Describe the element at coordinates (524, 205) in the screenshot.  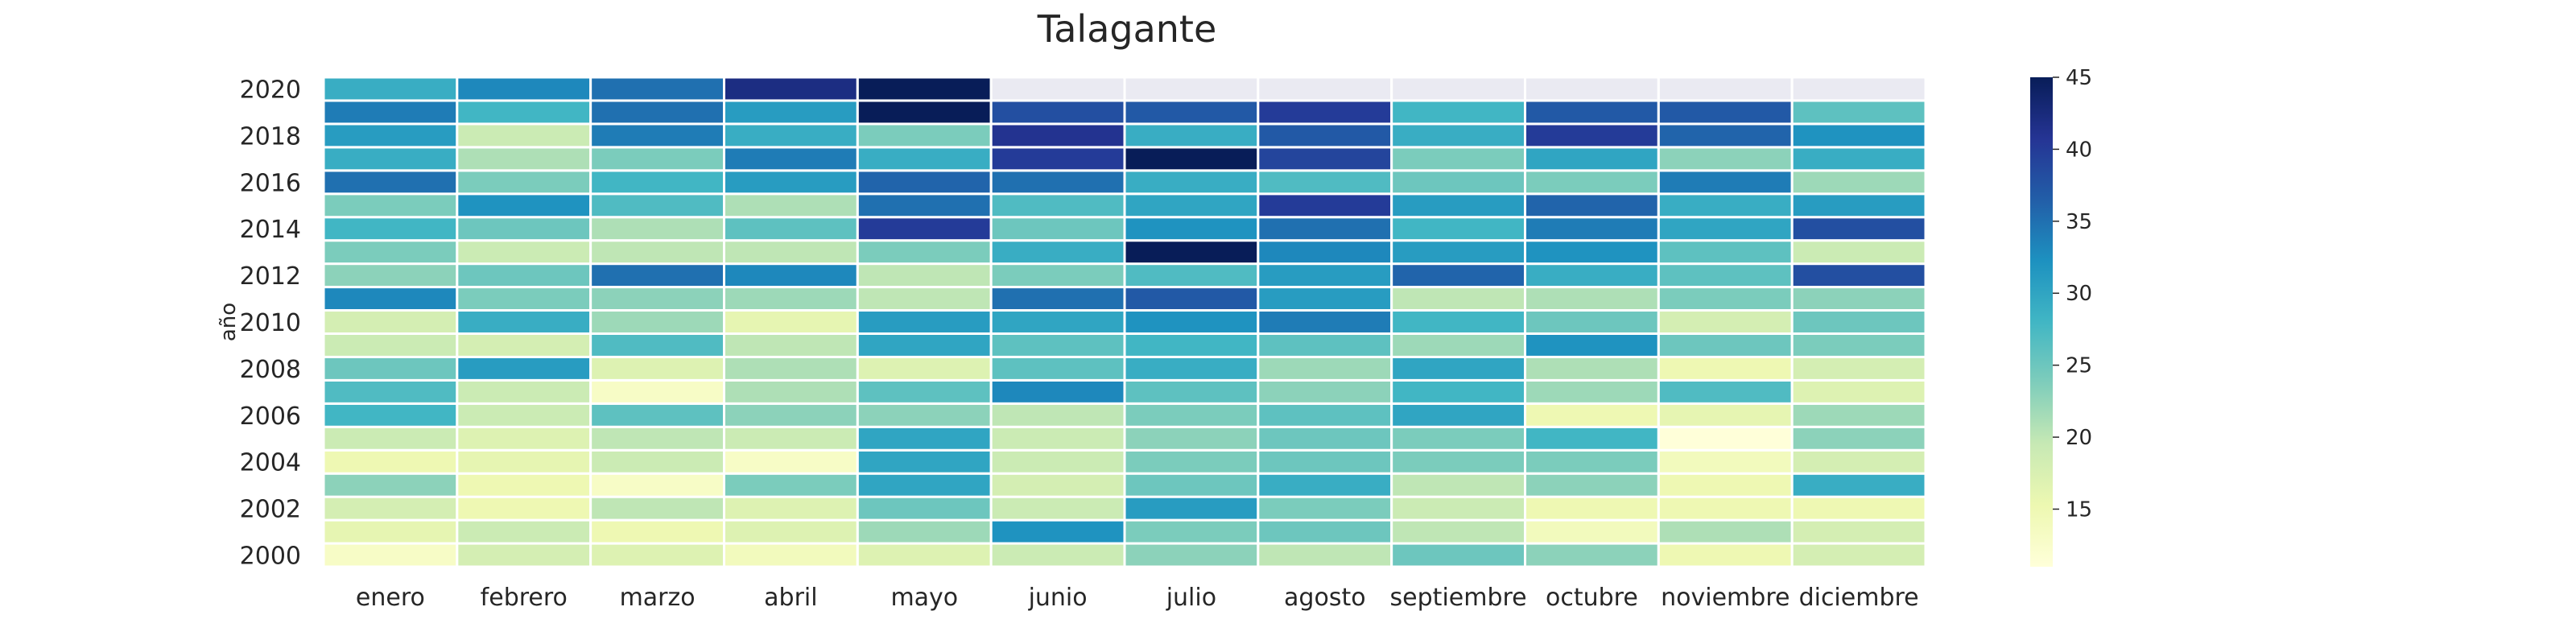
I see `heatmap-cell-2015-febrero` at that location.